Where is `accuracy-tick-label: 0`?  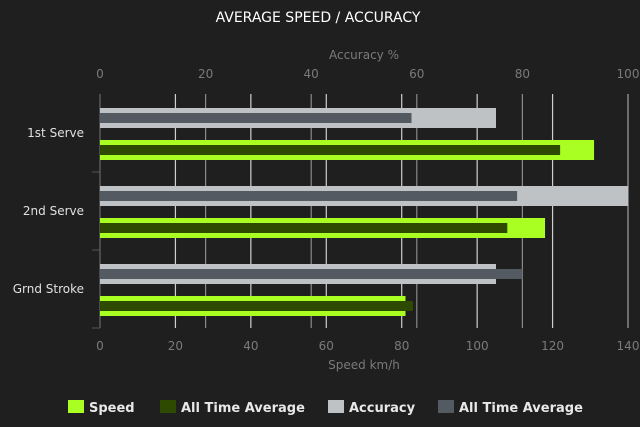
accuracy-tick-label: 0 is located at coordinates (100, 74).